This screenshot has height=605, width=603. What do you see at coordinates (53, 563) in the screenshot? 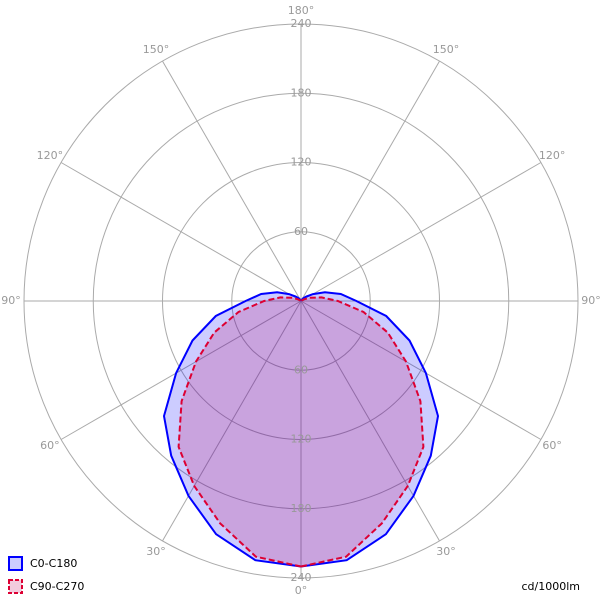
I see `legend-label: C0-C180` at bounding box center [53, 563].